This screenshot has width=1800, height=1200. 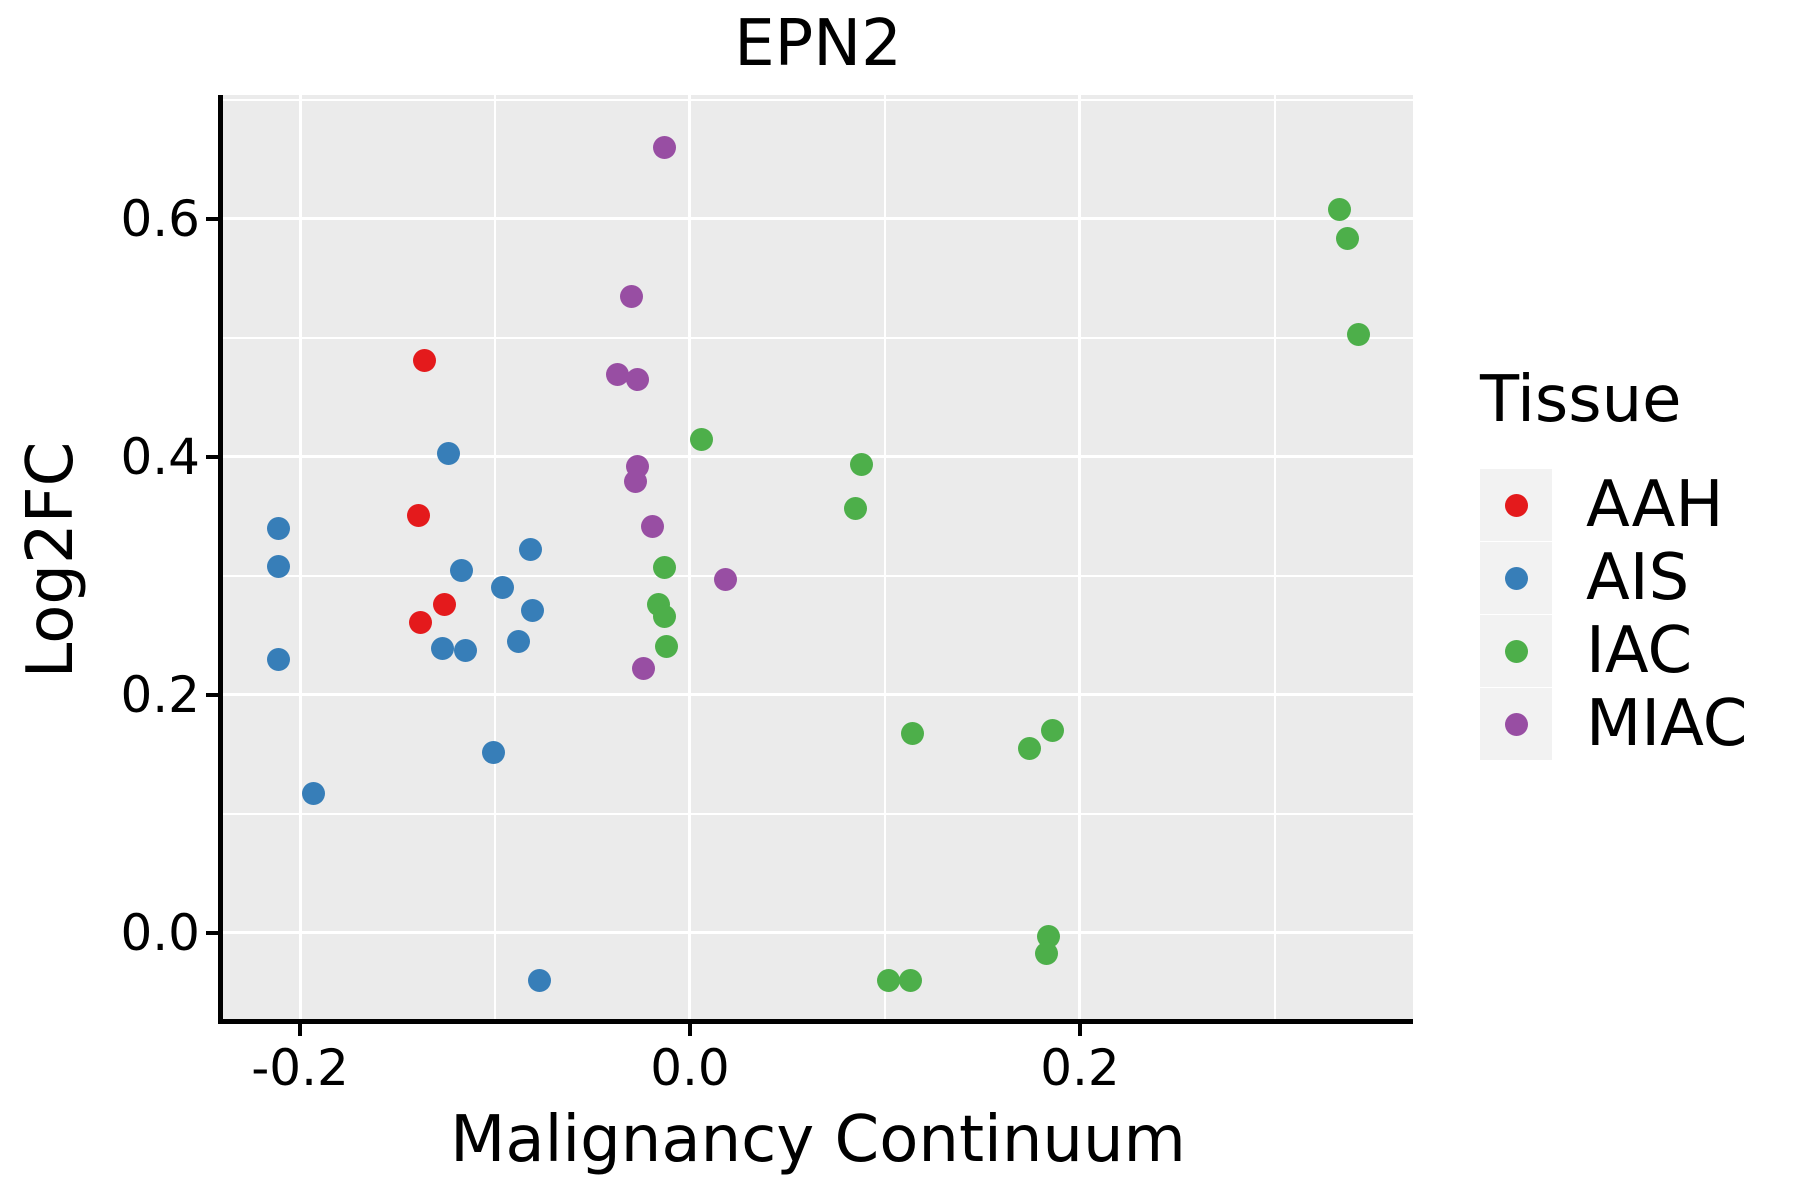 I want to click on legend-row-iac: IAC, so click(x=1613, y=651).